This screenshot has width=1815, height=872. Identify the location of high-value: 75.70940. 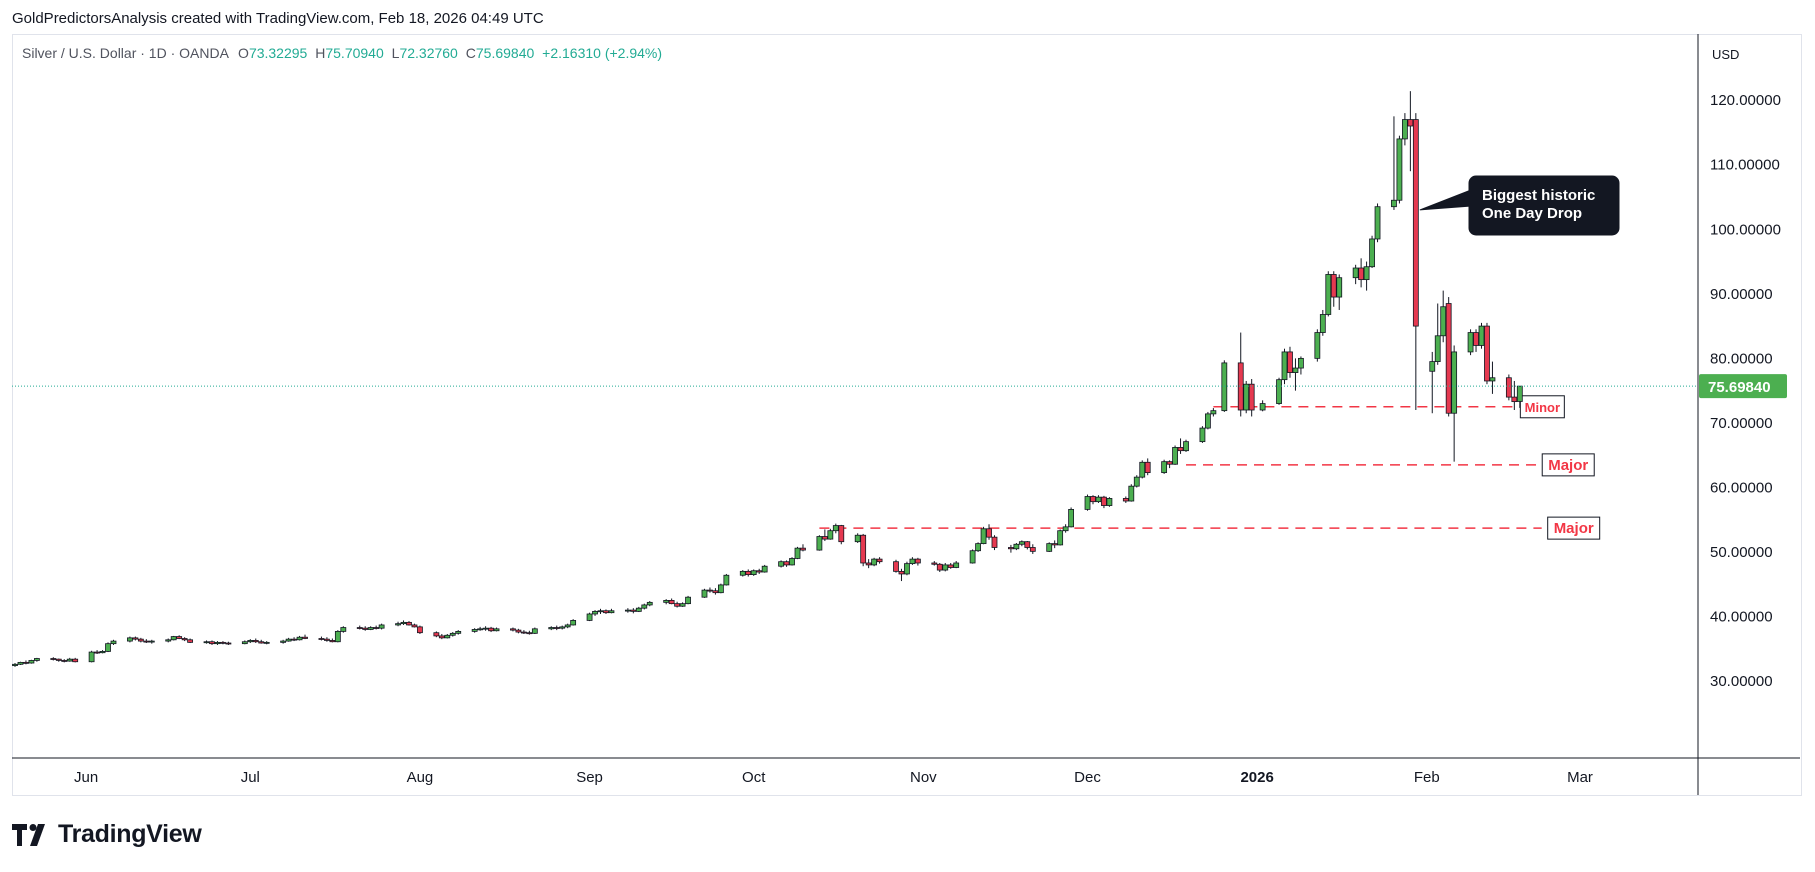
(354, 53).